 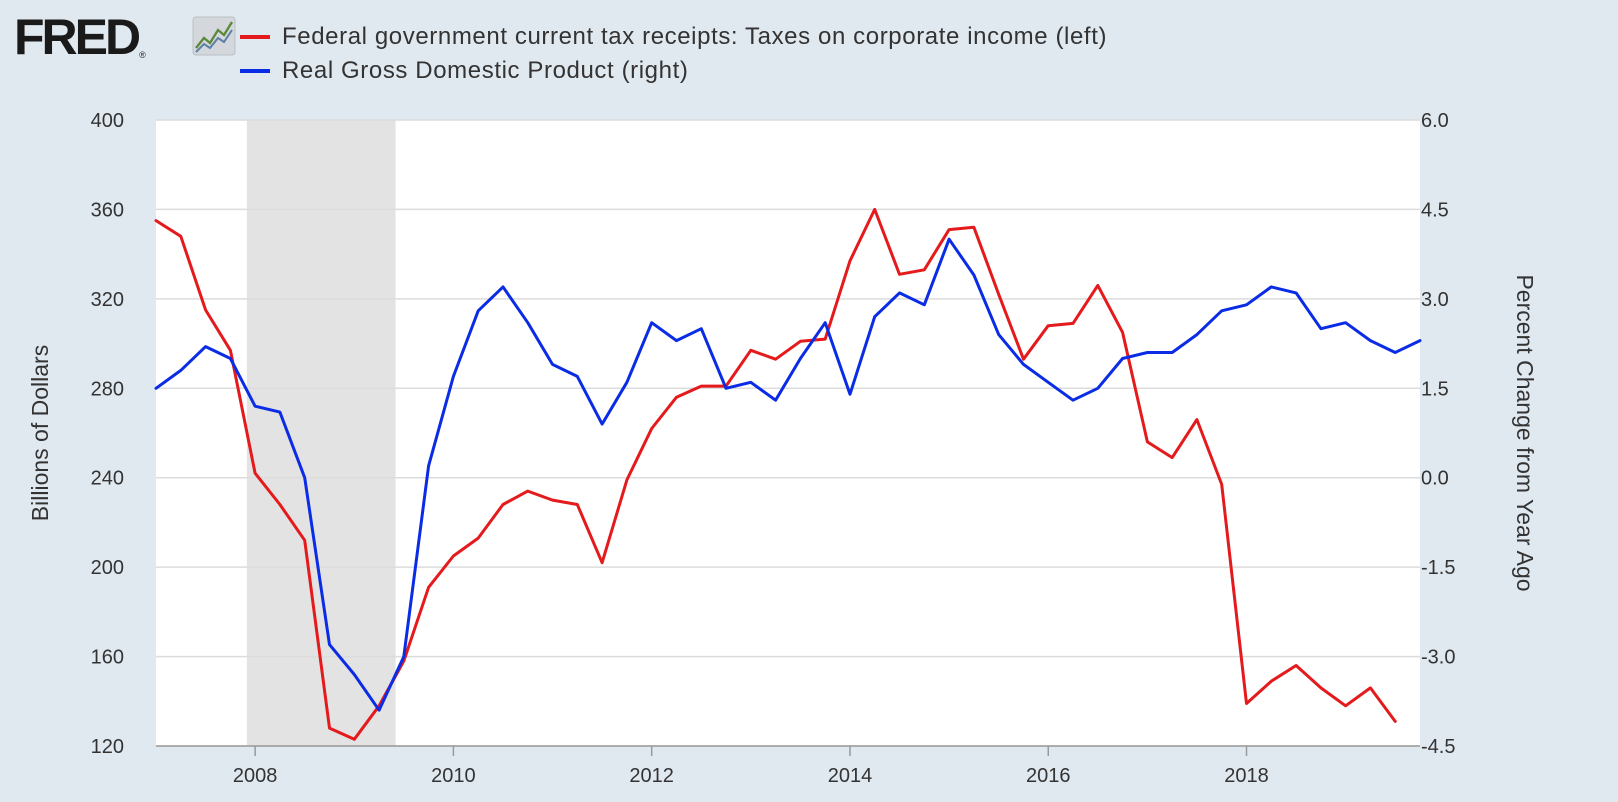 What do you see at coordinates (255, 776) in the screenshot?
I see `x-tick-label: 2008` at bounding box center [255, 776].